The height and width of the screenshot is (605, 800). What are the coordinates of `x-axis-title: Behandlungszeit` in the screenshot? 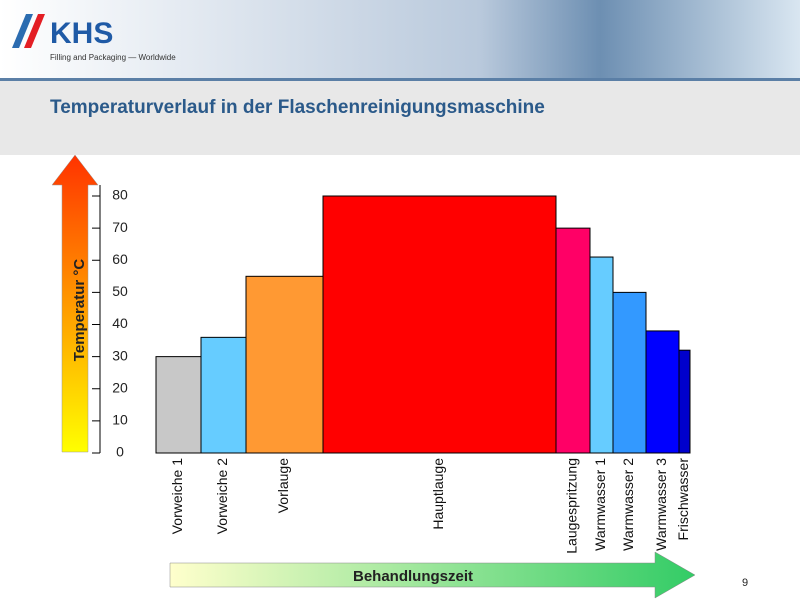 It's located at (413, 576).